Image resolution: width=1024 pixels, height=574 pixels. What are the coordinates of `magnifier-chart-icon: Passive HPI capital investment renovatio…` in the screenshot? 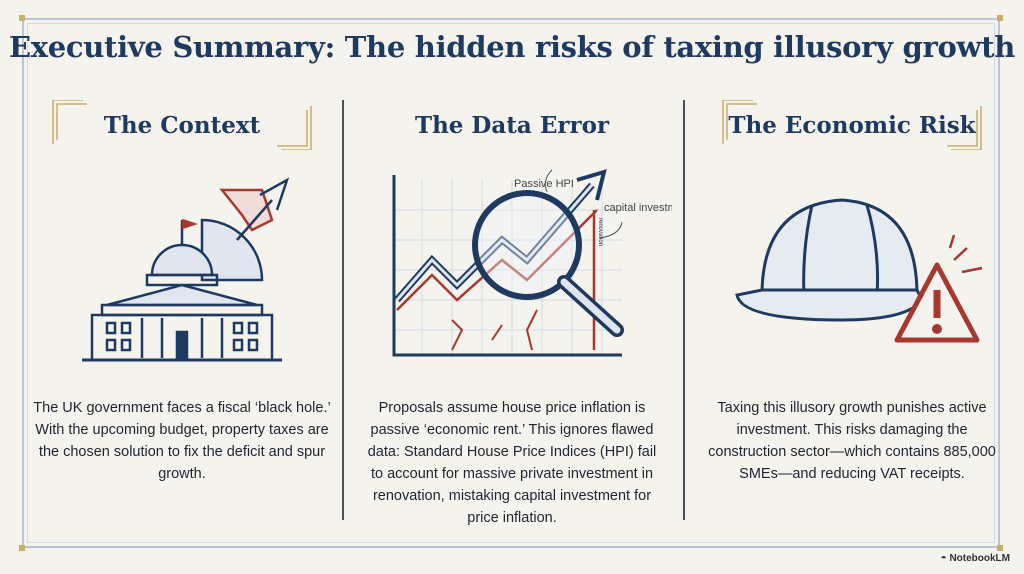 It's located at (532, 263).